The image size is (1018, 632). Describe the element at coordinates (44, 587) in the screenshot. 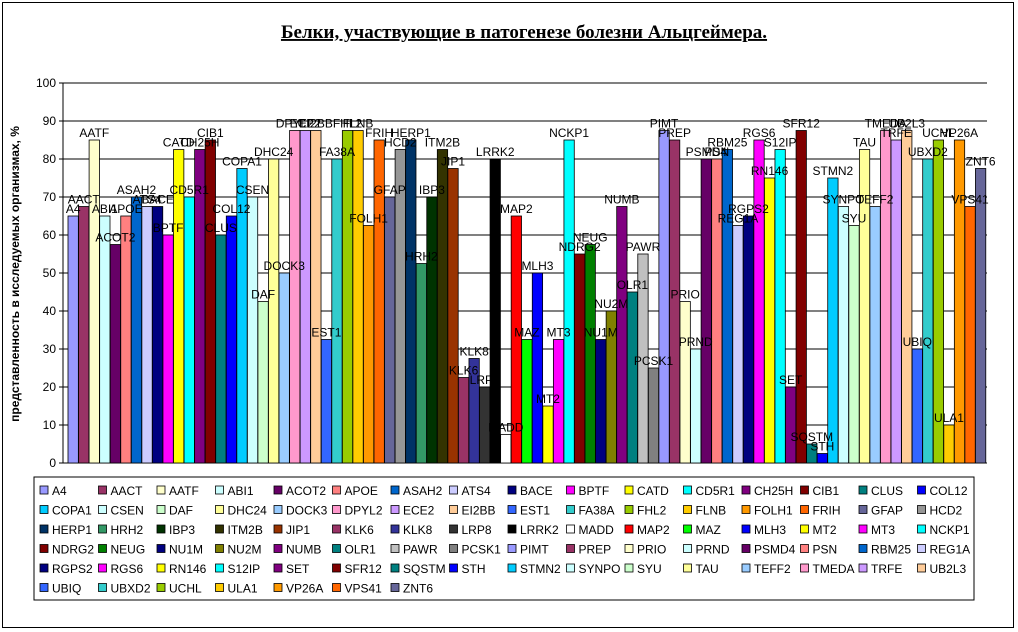

I see `legend-swatch-ubiq` at that location.